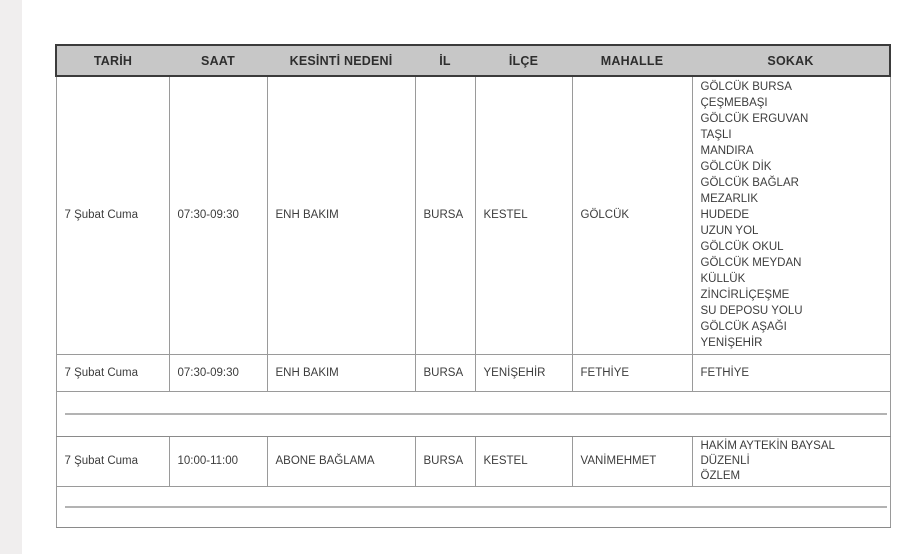  I want to click on col-header-tarih: TARİH, so click(112, 60).